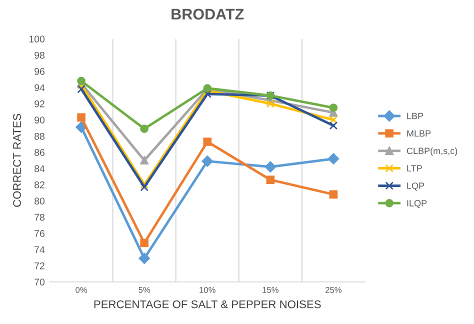  What do you see at coordinates (208, 14) in the screenshot?
I see `chart-title: BRODATZ` at bounding box center [208, 14].